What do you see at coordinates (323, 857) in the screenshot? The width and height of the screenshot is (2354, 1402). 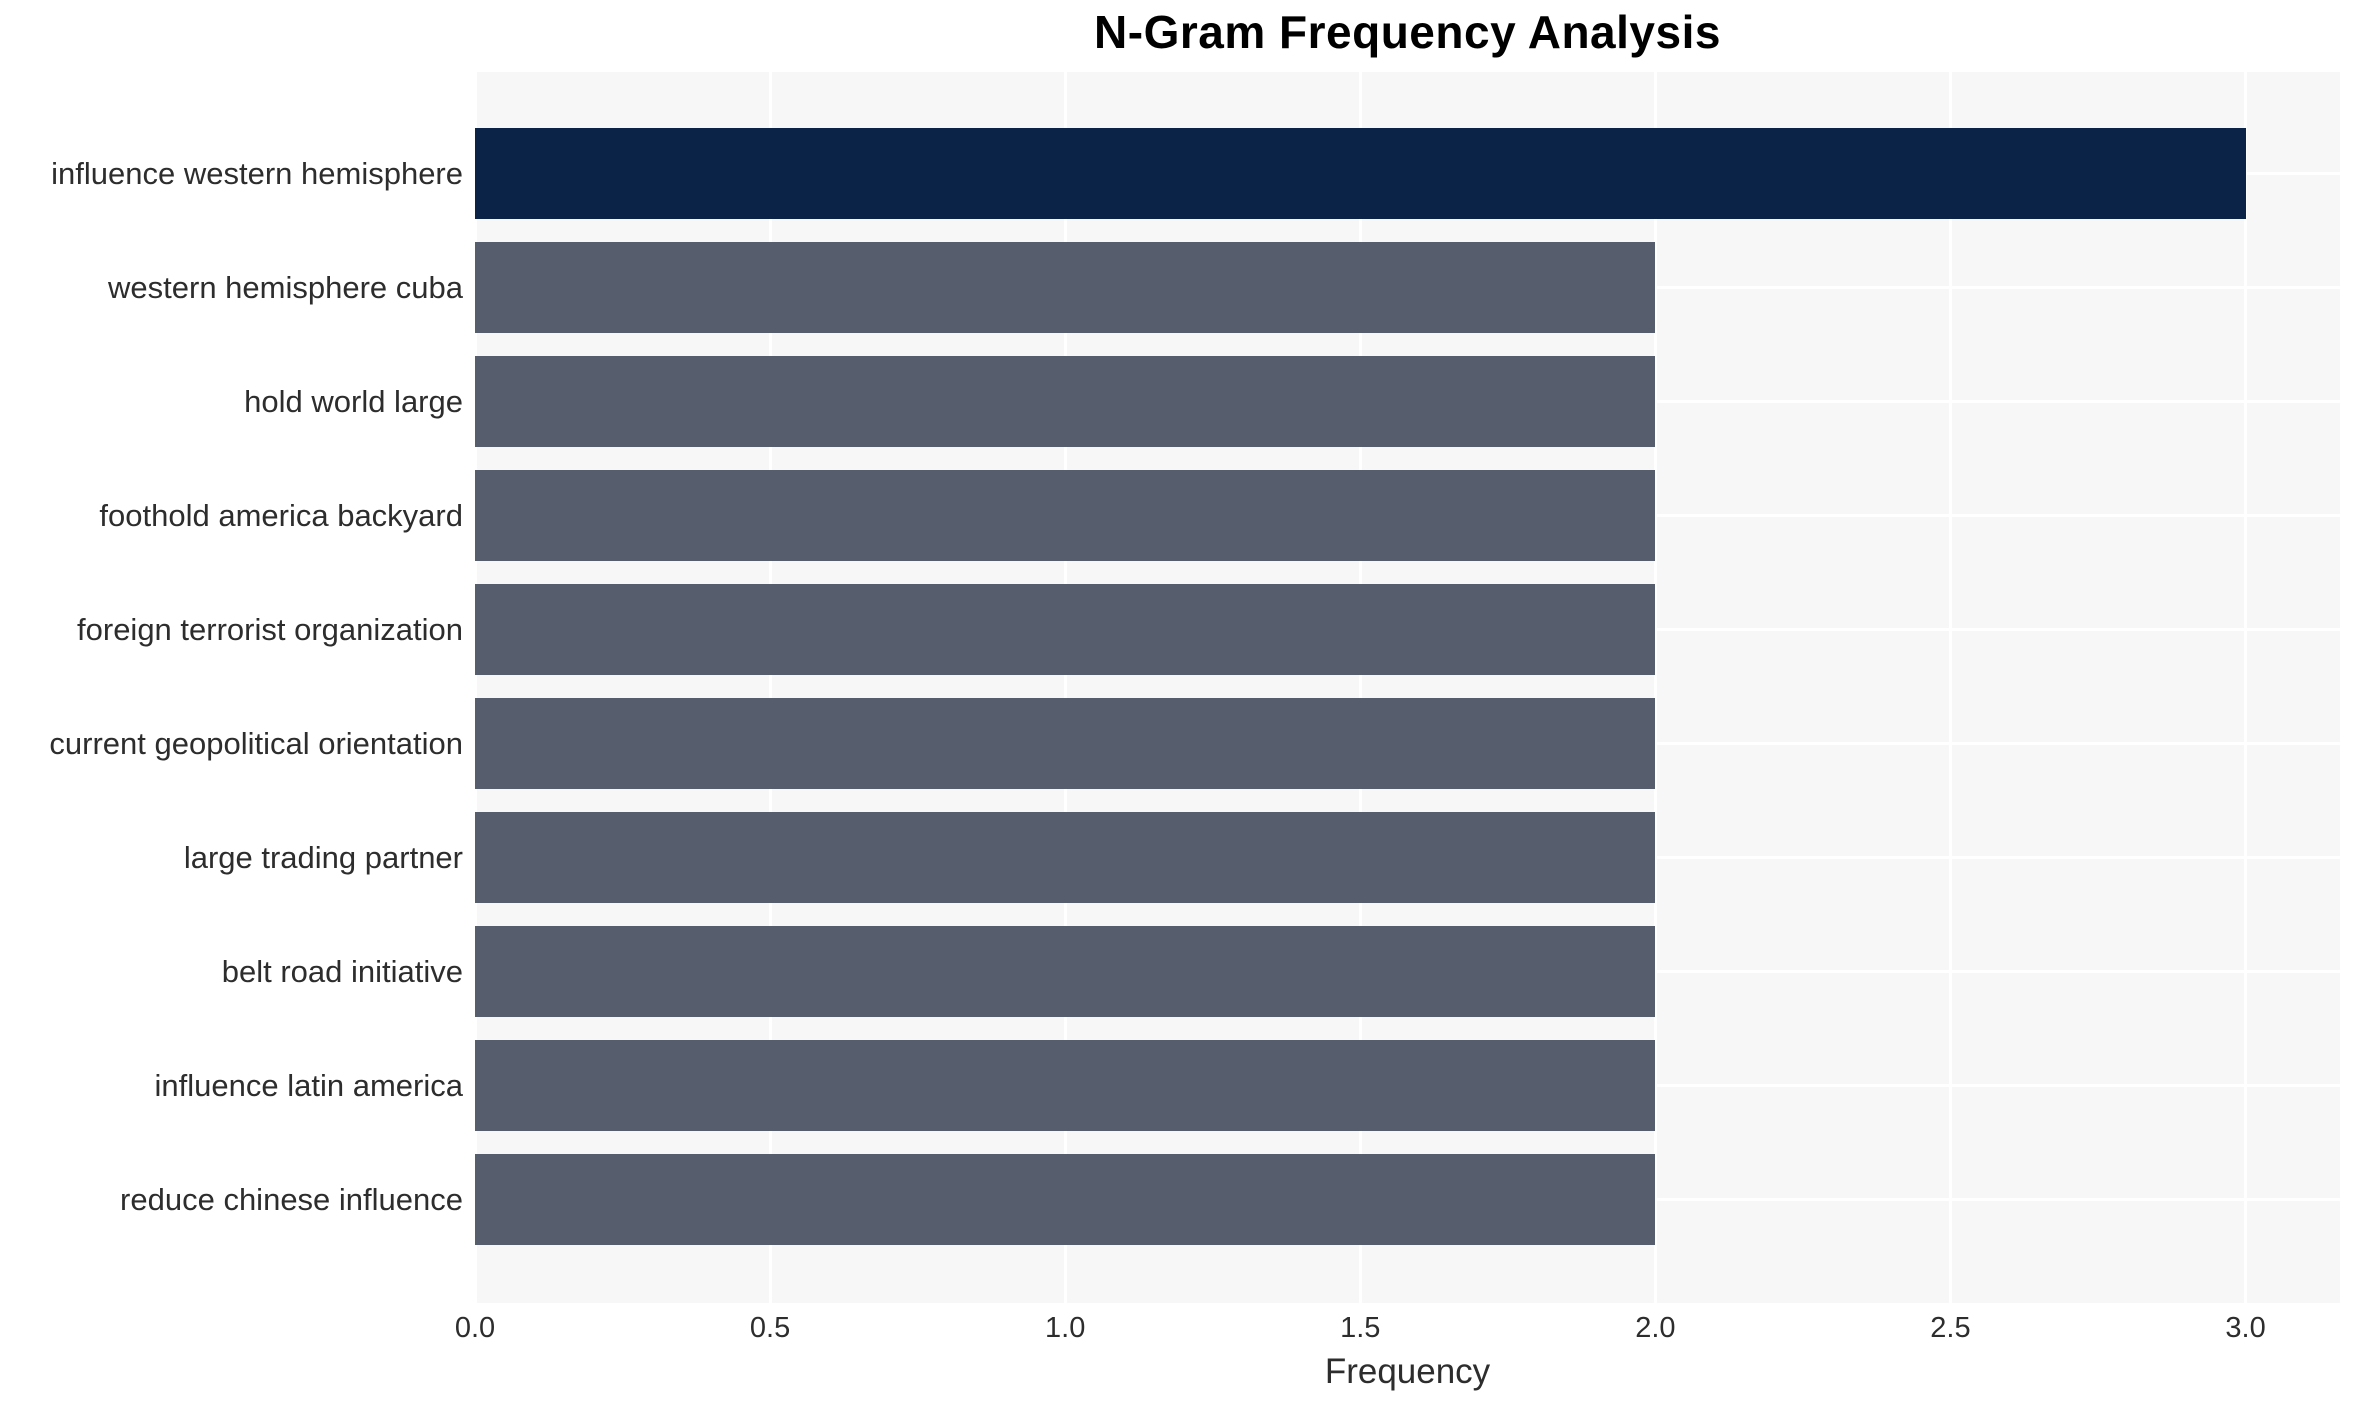 I see `y-axis-label: large trading partner` at bounding box center [323, 857].